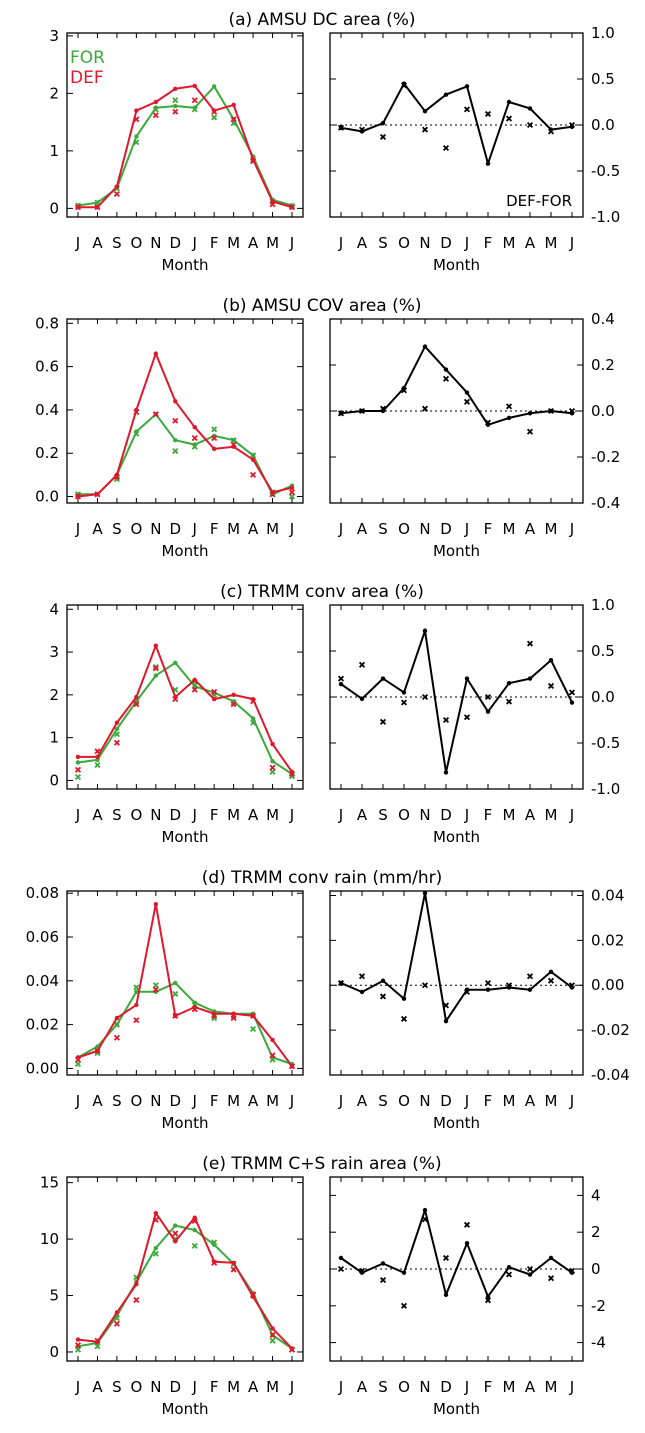 Image resolution: width=645 pixels, height=1433 pixels. Describe the element at coordinates (603, 697) in the screenshot. I see `y-tick-label: 0.0` at that location.